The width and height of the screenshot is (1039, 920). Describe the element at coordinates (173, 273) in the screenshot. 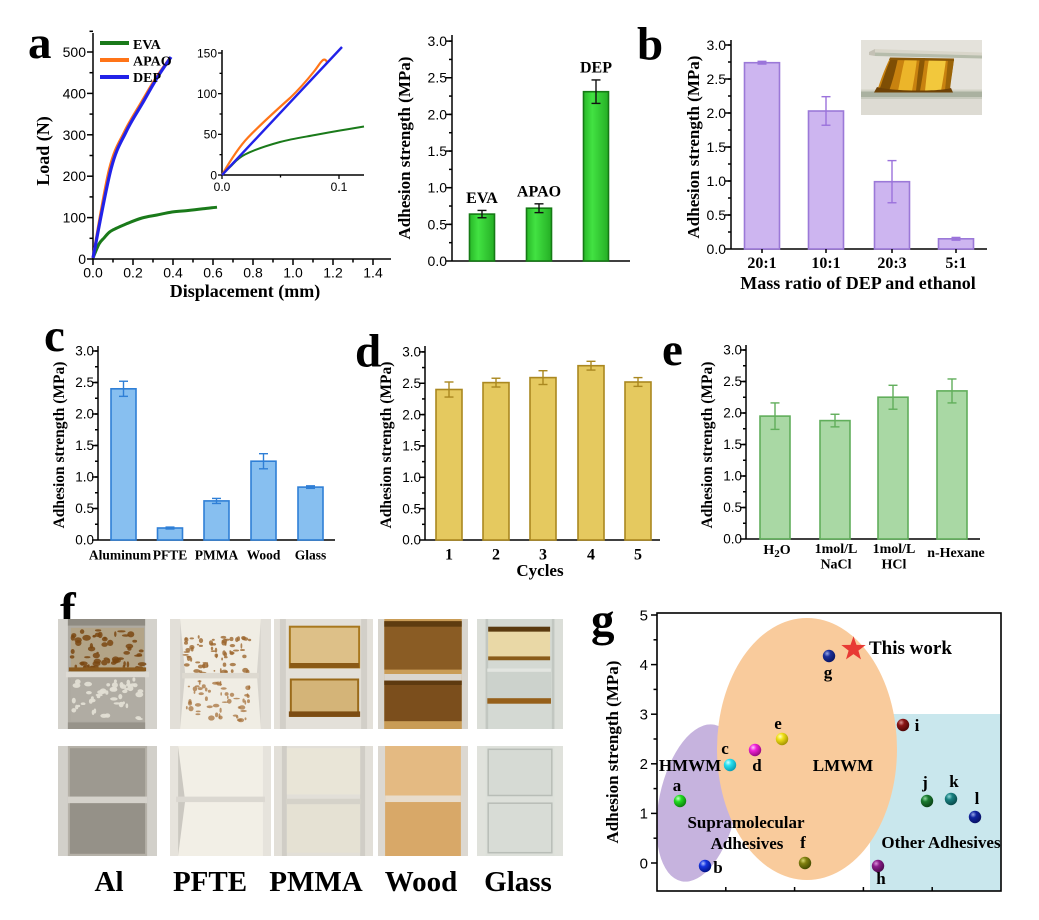

I see `svg-text: 0.4` at that location.